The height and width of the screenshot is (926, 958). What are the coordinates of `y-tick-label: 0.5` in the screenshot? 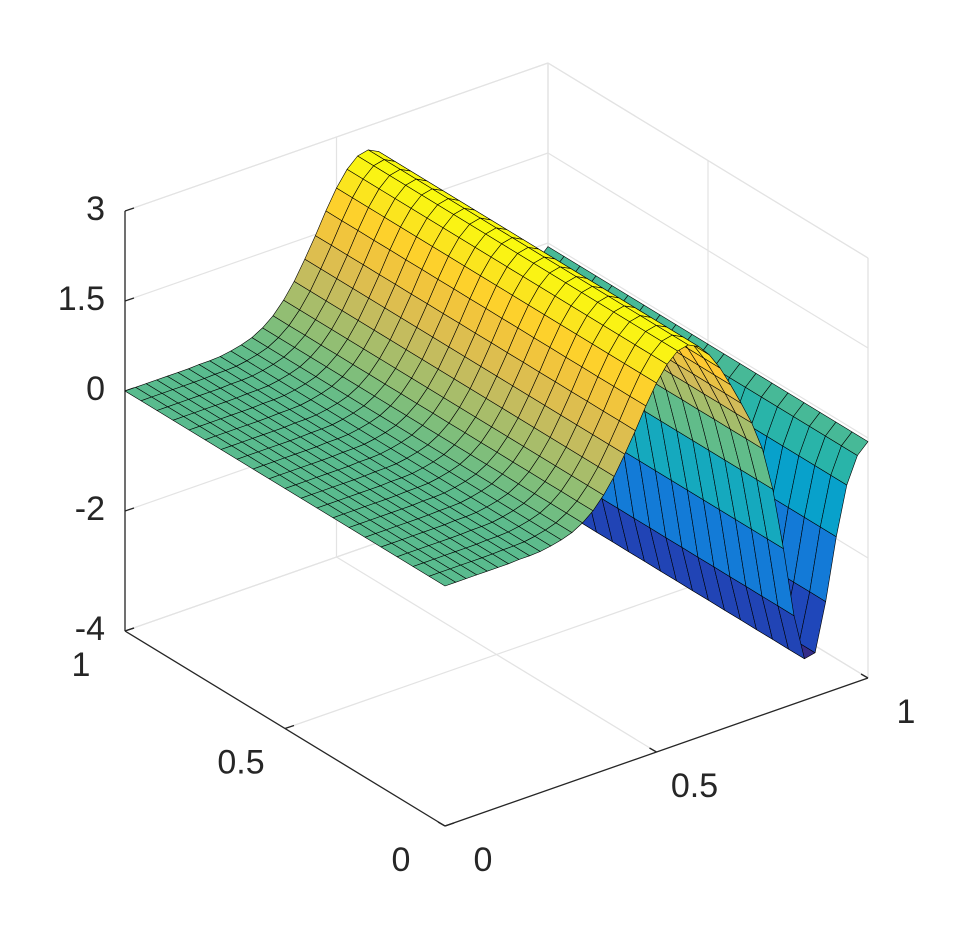 It's located at (240, 762).